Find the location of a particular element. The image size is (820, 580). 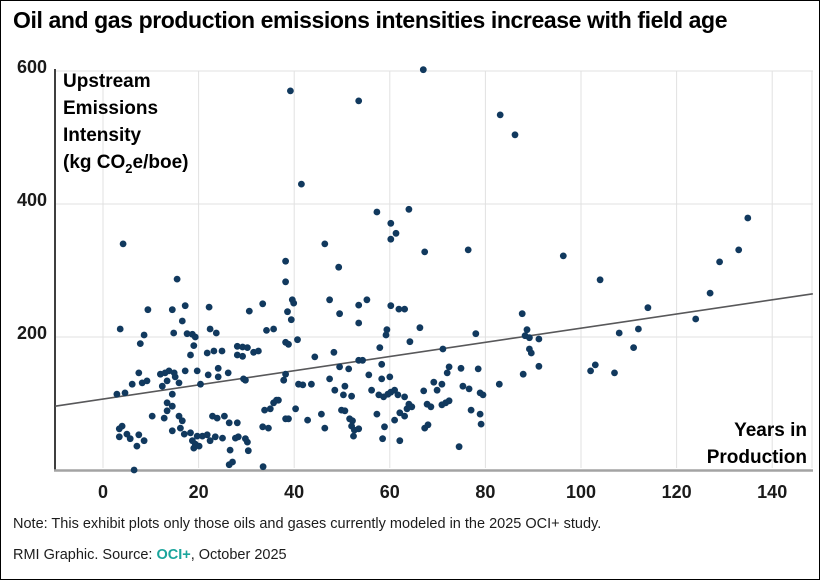

co2-subscript: 2 is located at coordinates (129, 168).